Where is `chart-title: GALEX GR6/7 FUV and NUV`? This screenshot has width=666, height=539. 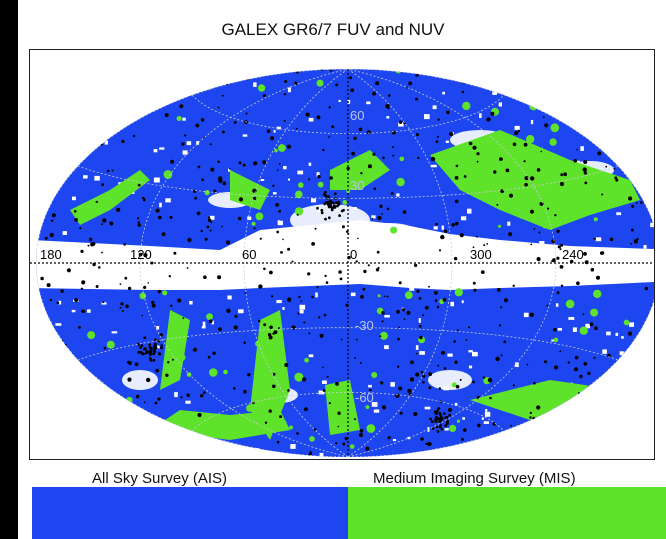
chart-title: GALEX GR6/7 FUV and NUV is located at coordinates (333, 29).